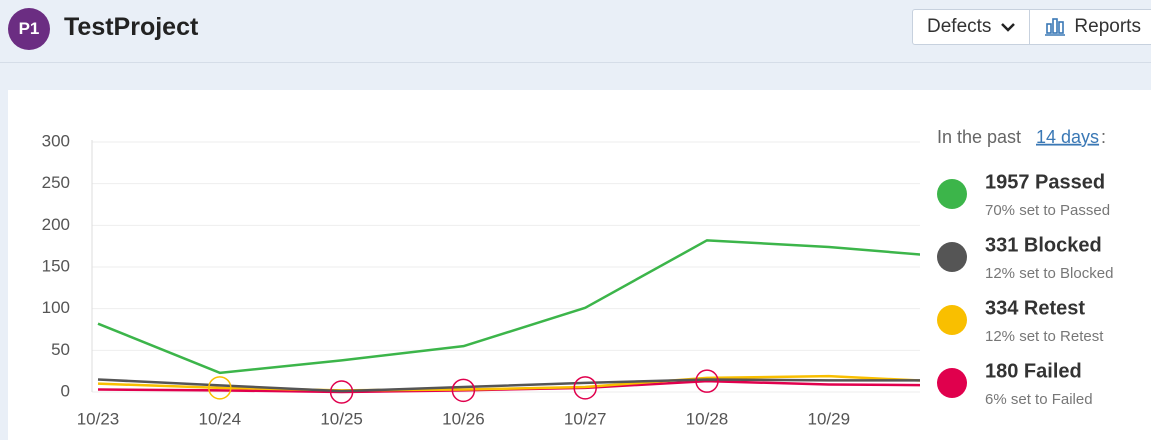  I want to click on toolbar: Defects Reports, so click(1031, 27).